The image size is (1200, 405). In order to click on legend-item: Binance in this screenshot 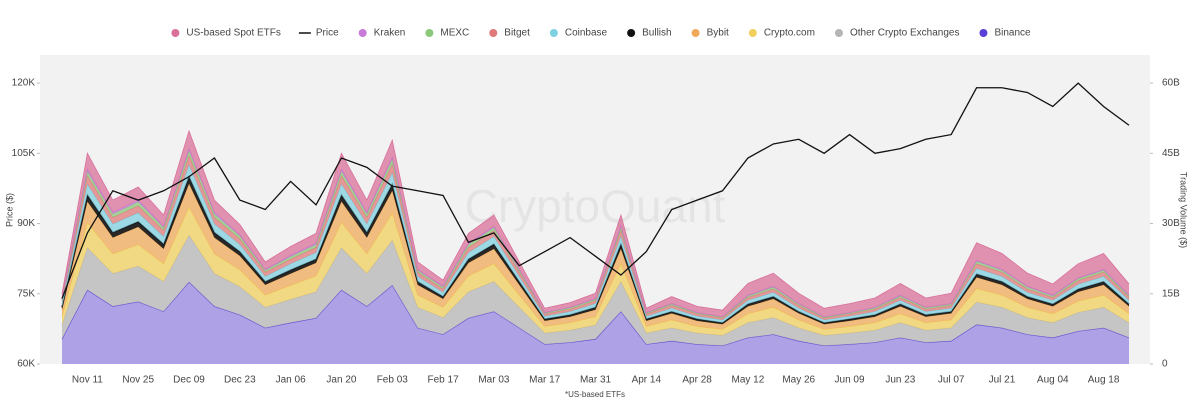, I will do `click(1005, 33)`.